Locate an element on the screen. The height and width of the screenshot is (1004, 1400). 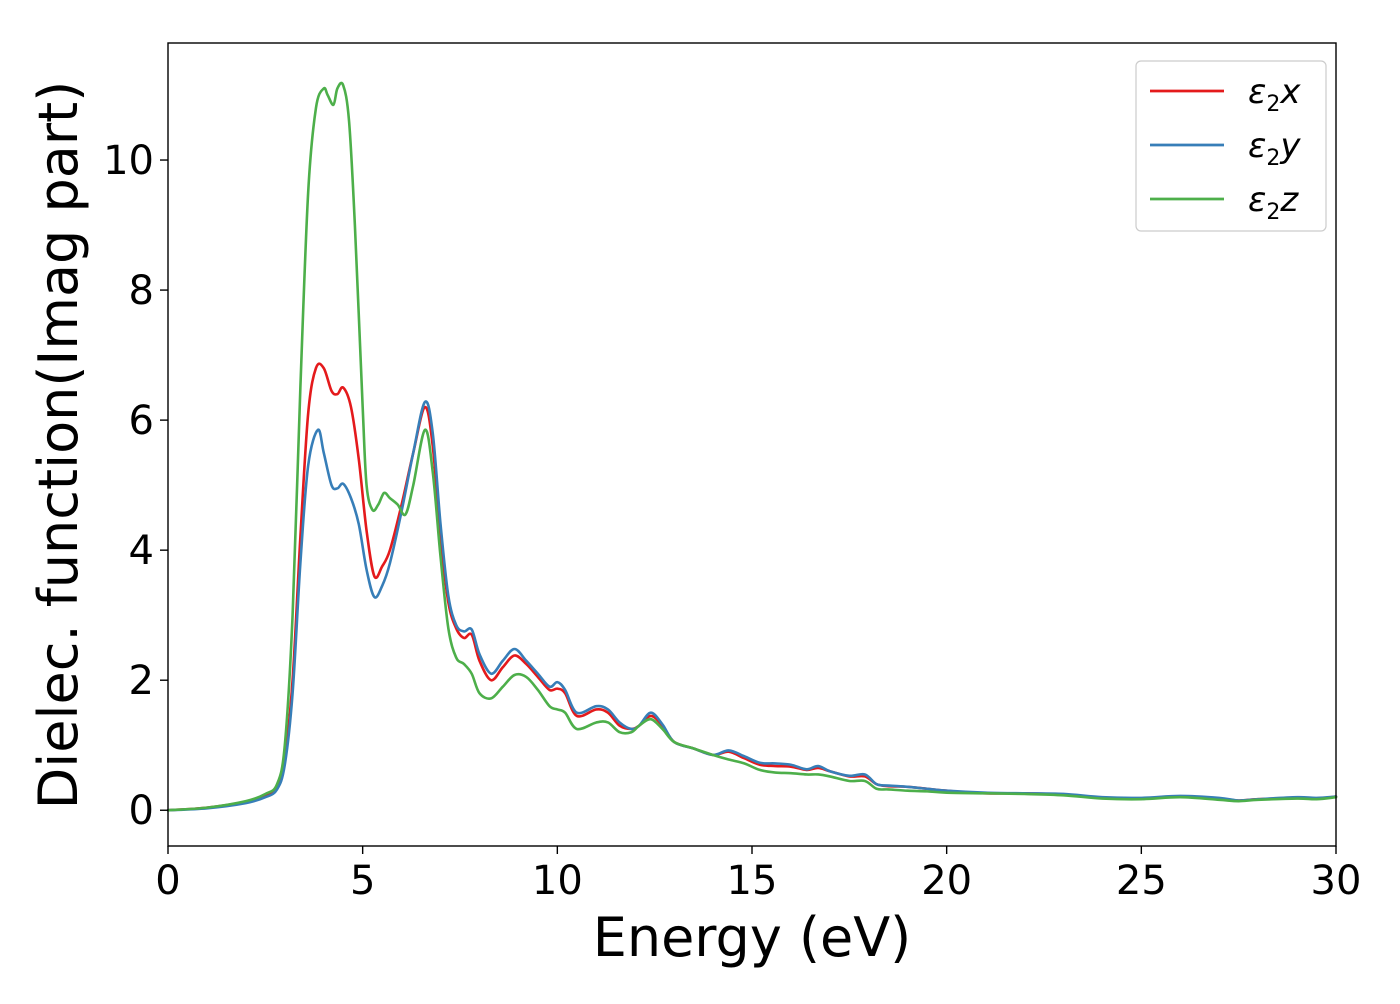
y-tick-label: 10 is located at coordinates (128, 161).